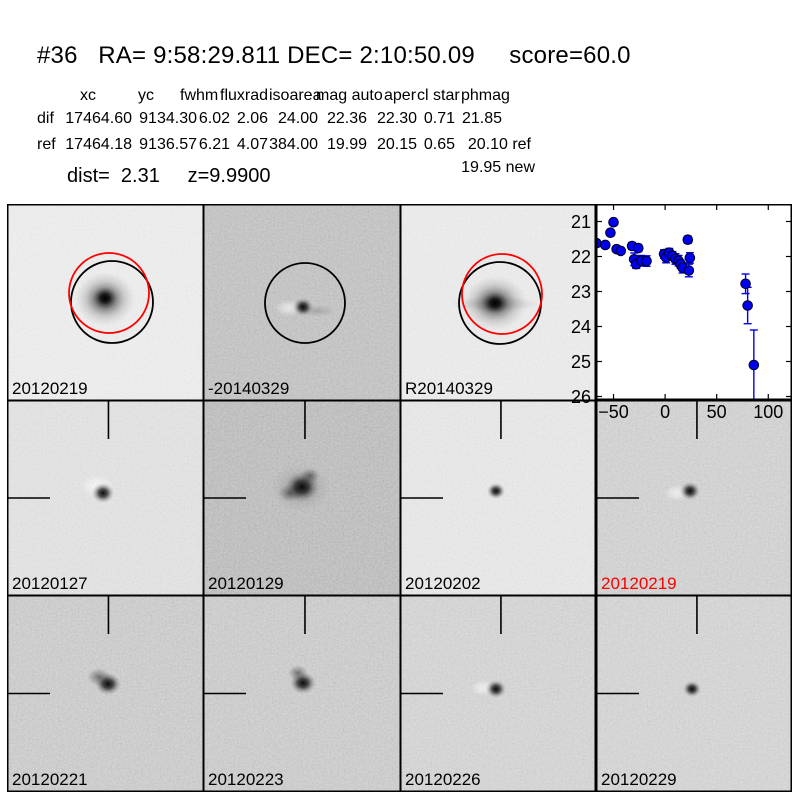 The width and height of the screenshot is (800, 800). What do you see at coordinates (168, 118) in the screenshot?
I see `dif-yc: 9134.30` at bounding box center [168, 118].